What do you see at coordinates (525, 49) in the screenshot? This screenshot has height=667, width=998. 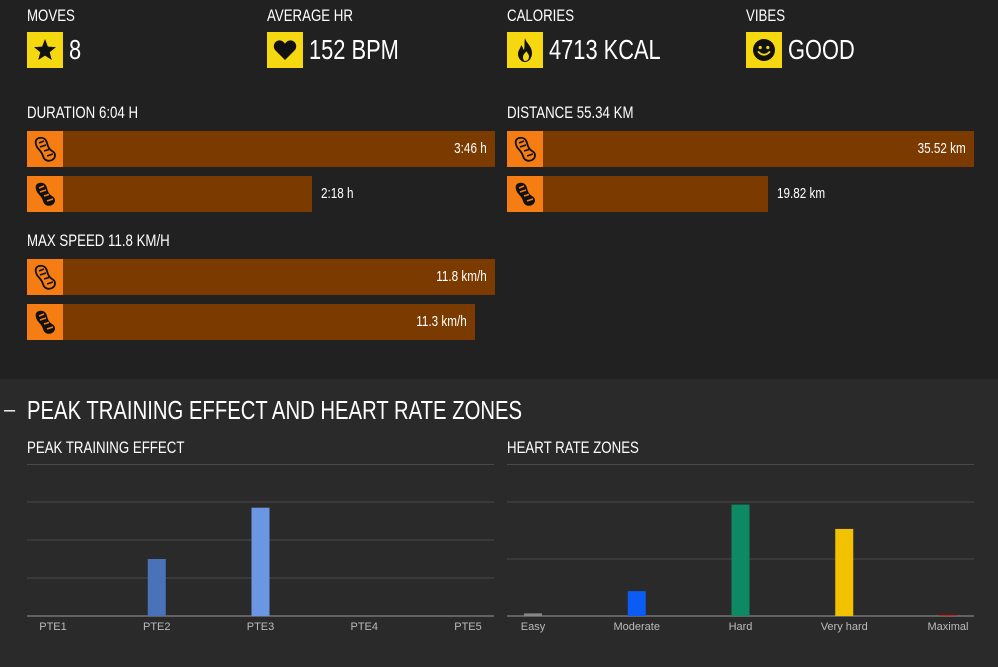 I see `flame-icon` at bounding box center [525, 49].